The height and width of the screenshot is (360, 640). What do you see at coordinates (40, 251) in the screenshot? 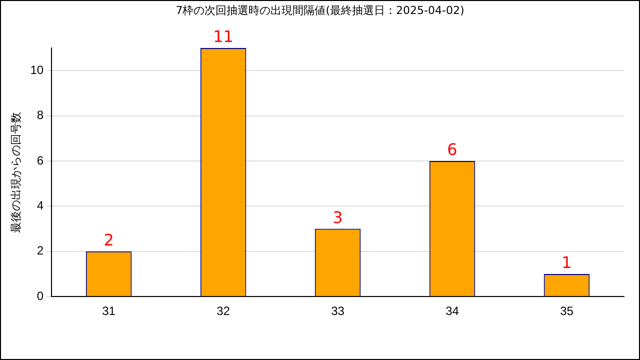
I see `y-tick-label: 2` at bounding box center [40, 251].